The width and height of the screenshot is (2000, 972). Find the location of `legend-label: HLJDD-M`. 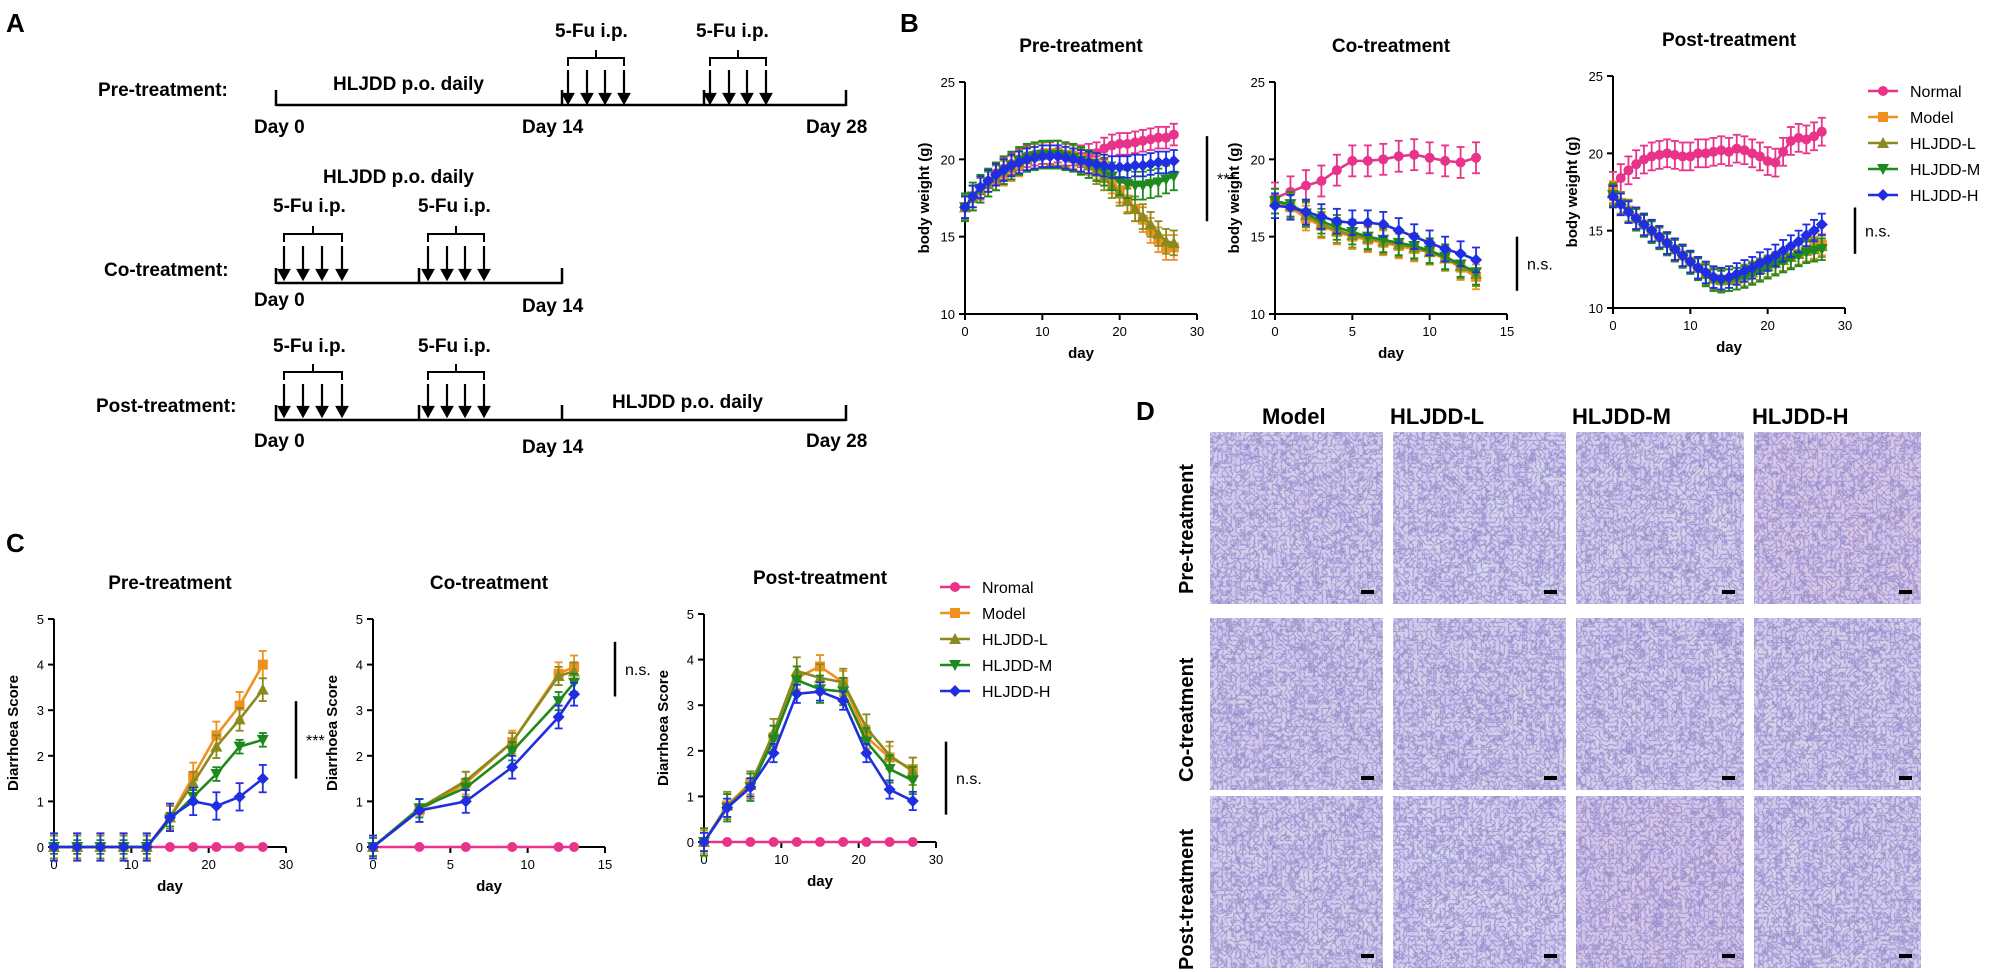

legend-label: HLJDD-M is located at coordinates (1017, 666).